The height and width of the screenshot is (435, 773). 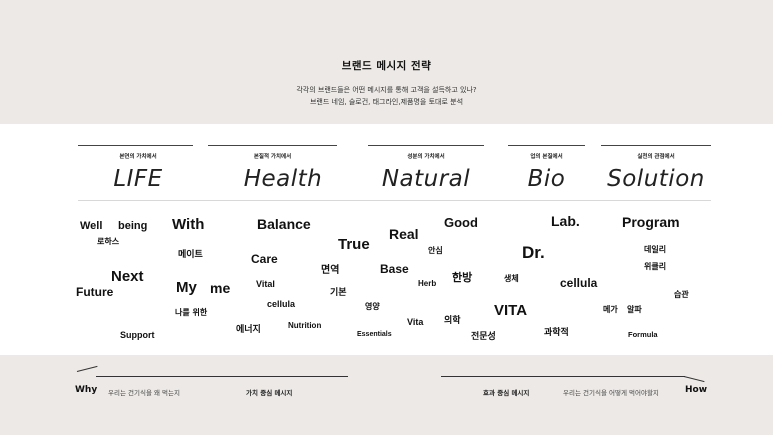 What do you see at coordinates (95, 292) in the screenshot?
I see `keyword-future: Future` at bounding box center [95, 292].